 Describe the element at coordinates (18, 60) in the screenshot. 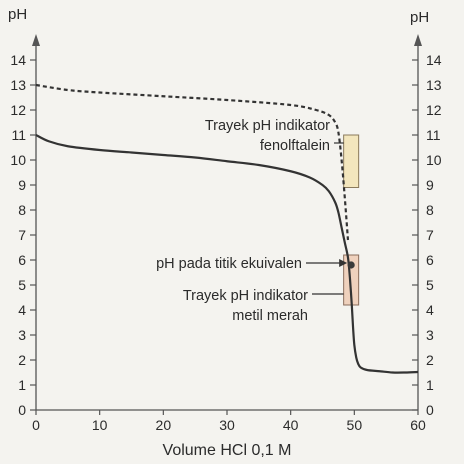

I see `left-y-tick-label: 14` at that location.